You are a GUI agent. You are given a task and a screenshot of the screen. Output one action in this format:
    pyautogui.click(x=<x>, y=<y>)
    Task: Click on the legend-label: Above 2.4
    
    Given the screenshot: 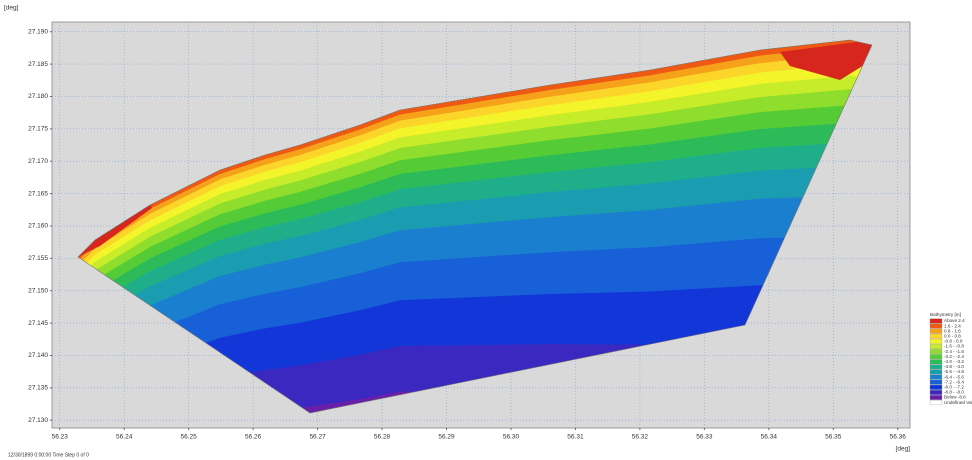 What is the action you would take?
    pyautogui.click(x=954, y=320)
    